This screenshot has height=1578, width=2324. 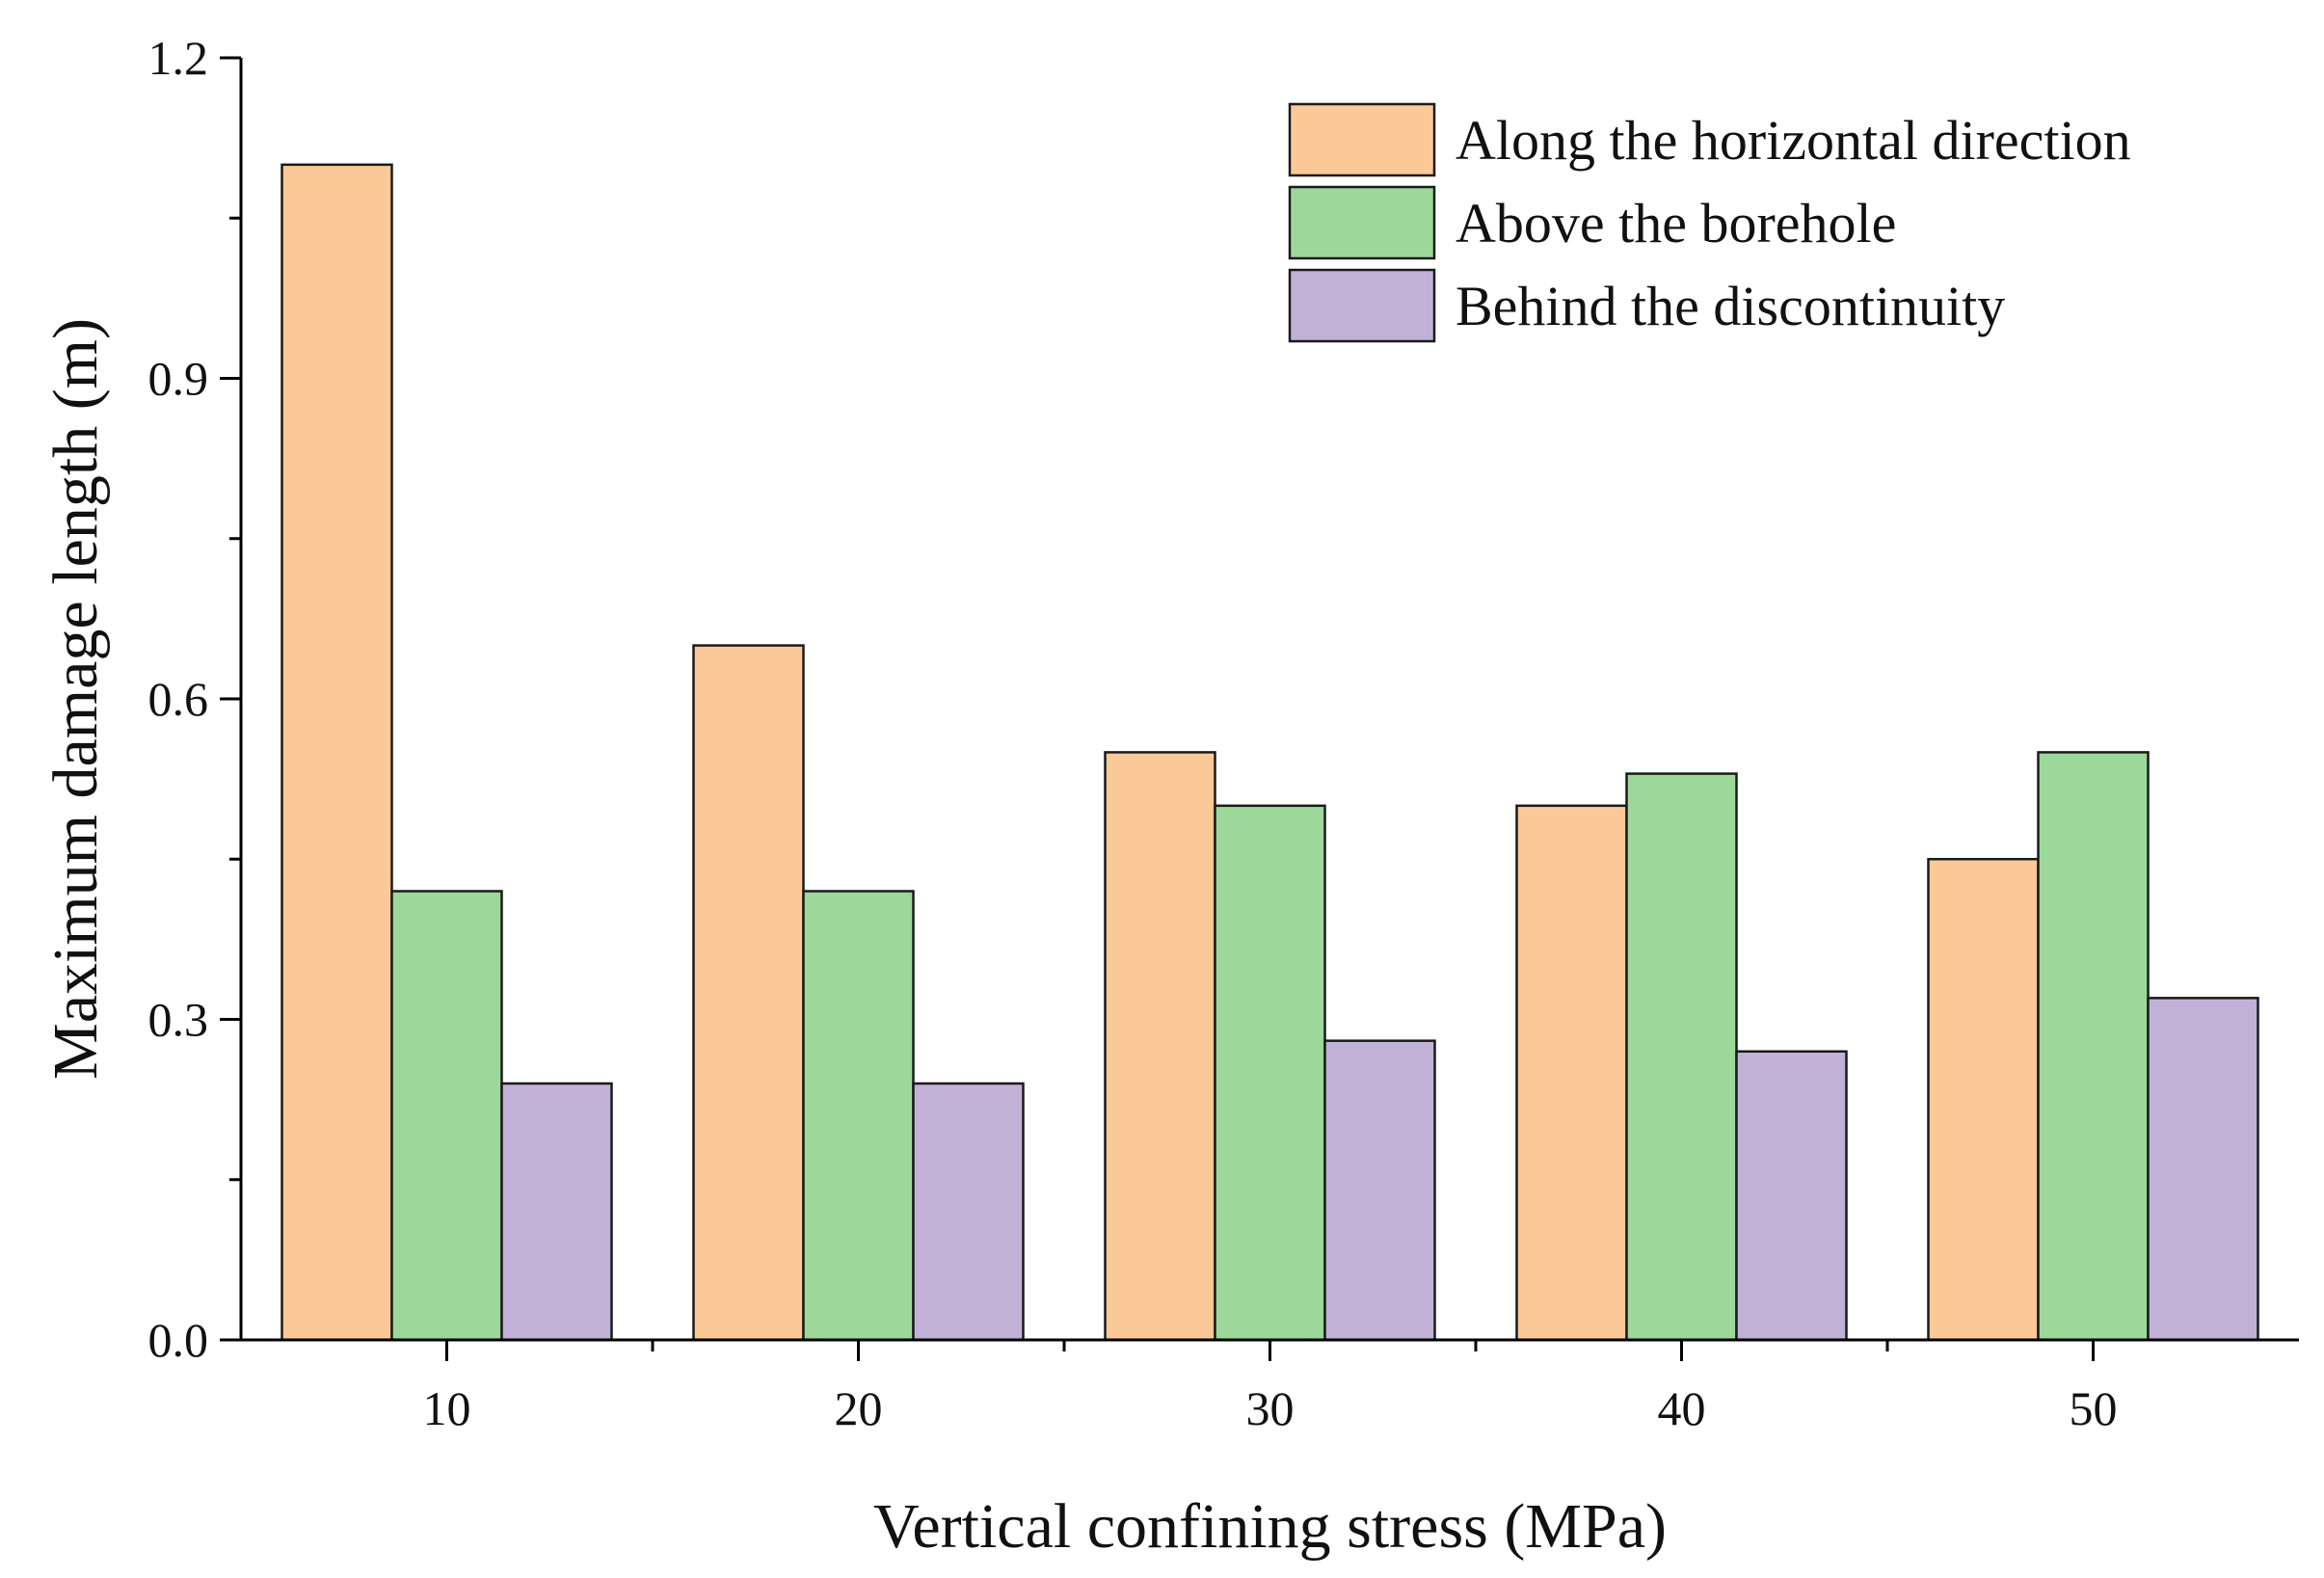 I want to click on x-ticks: 10 20 30 40 50, so click(x=1270, y=1387).